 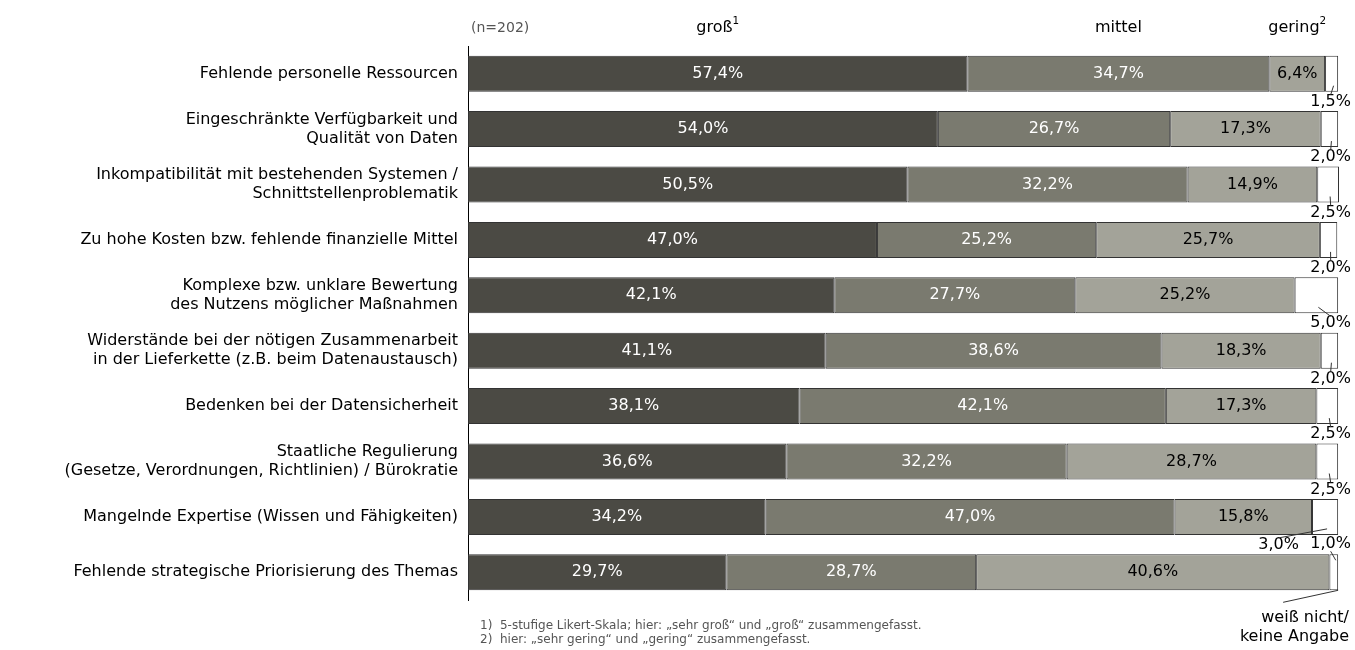 I want to click on data-label: 3,0%, so click(x=1278, y=544).